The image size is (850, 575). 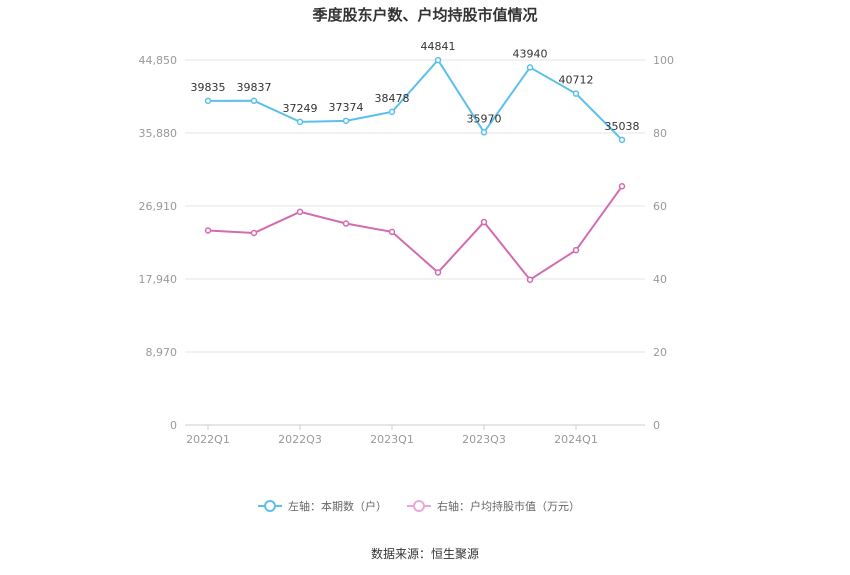 What do you see at coordinates (484, 118) in the screenshot?
I see `data-label: 35970` at bounding box center [484, 118].